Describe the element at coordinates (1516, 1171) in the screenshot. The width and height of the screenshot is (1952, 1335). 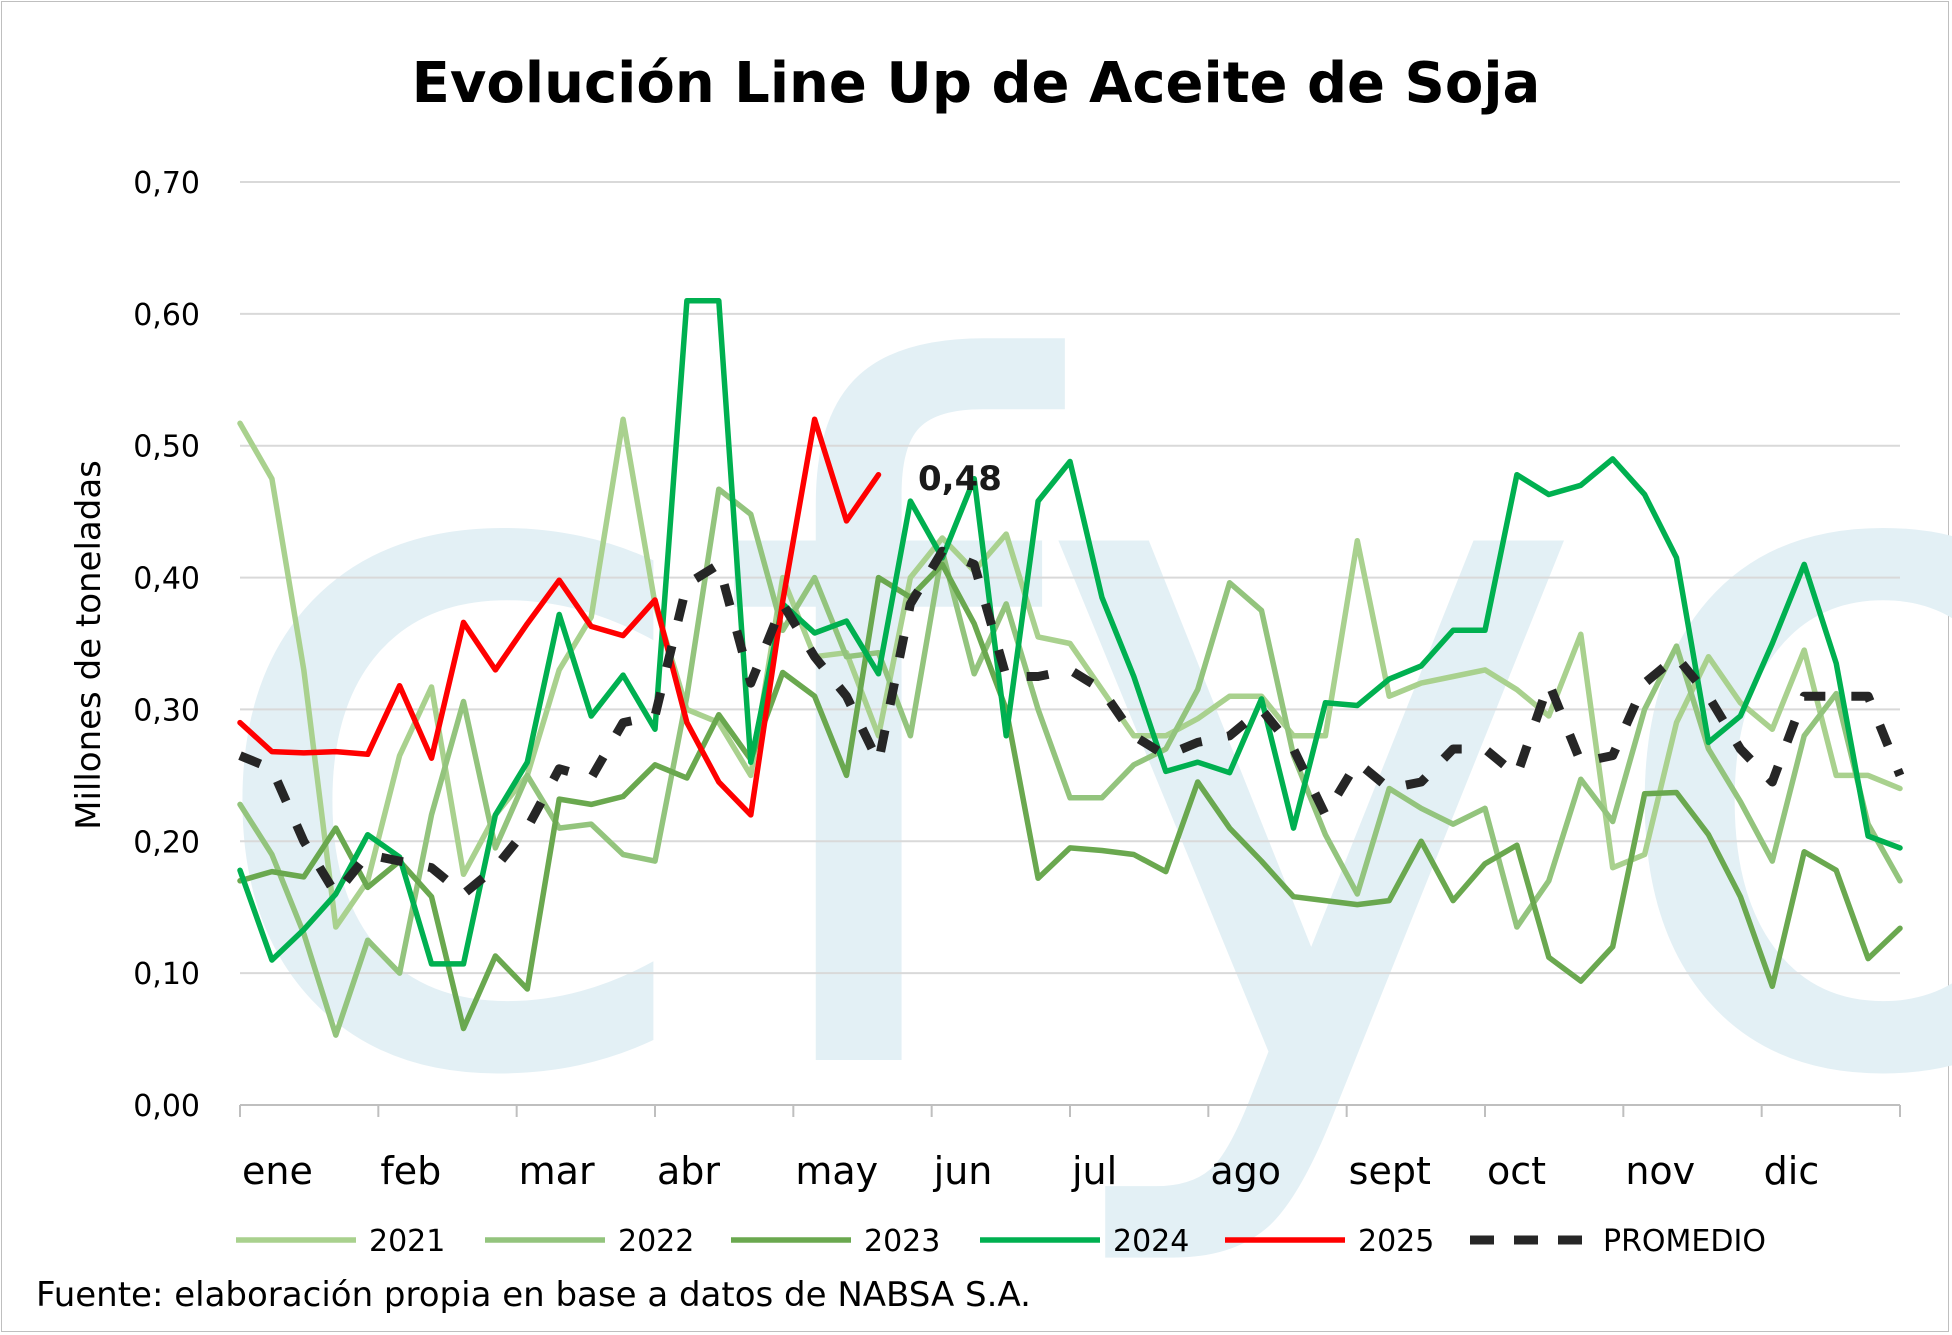
I see `x-tick-label: oct` at that location.